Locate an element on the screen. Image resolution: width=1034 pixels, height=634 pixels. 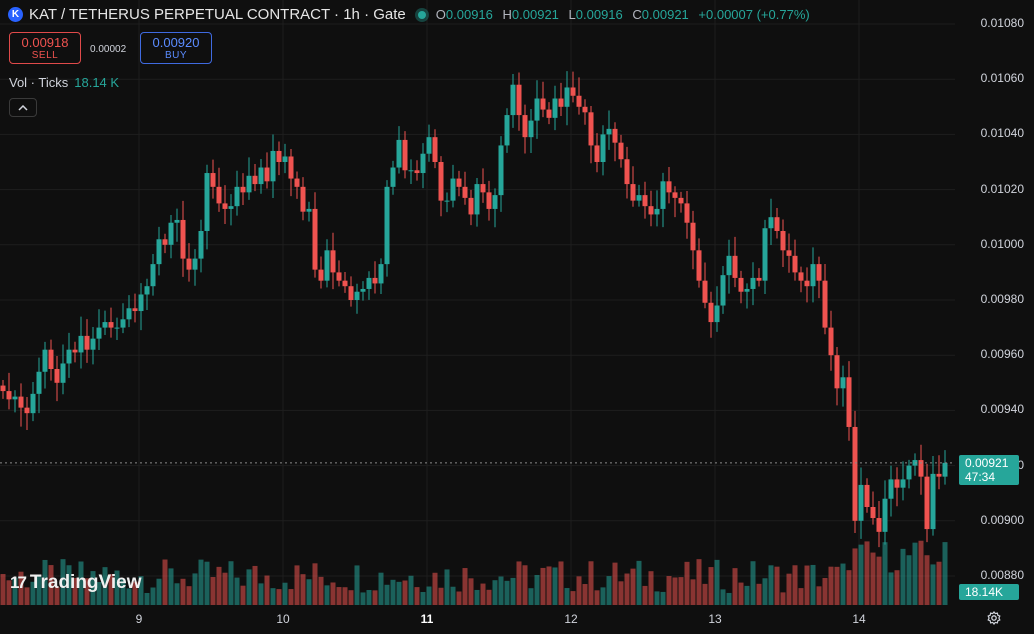
collapse-legend-button is located at coordinates (23, 107).